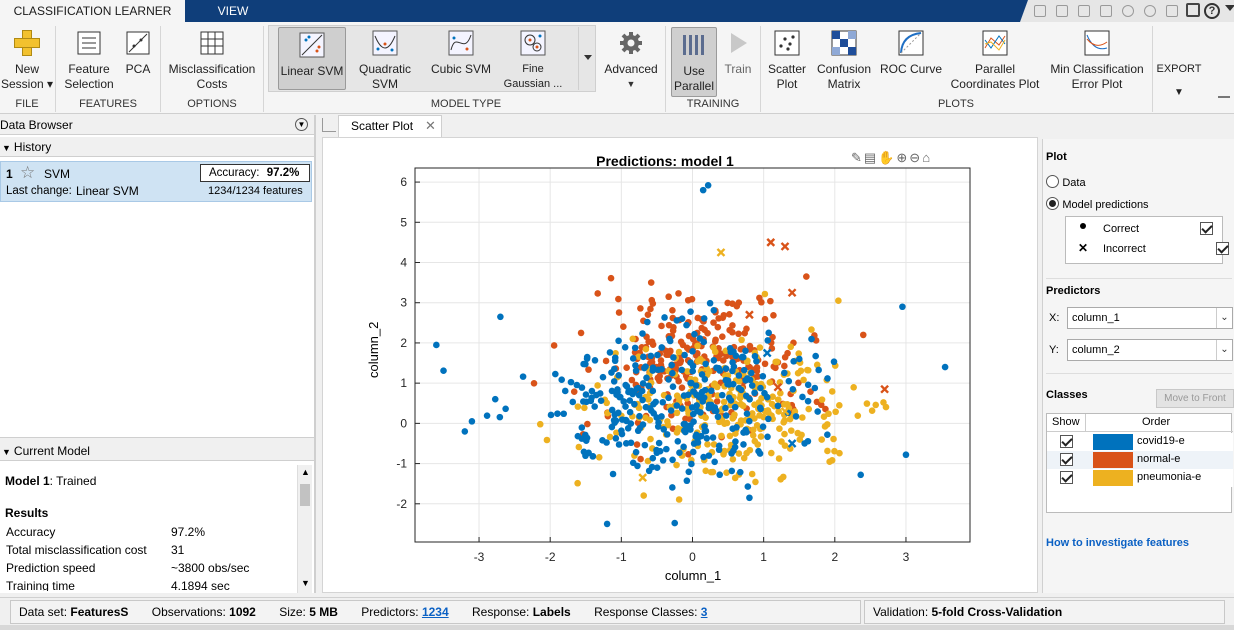 The width and height of the screenshot is (1234, 630). What do you see at coordinates (461, 51) in the screenshot?
I see `cubic-svm-button: Cubic SVM` at bounding box center [461, 51].